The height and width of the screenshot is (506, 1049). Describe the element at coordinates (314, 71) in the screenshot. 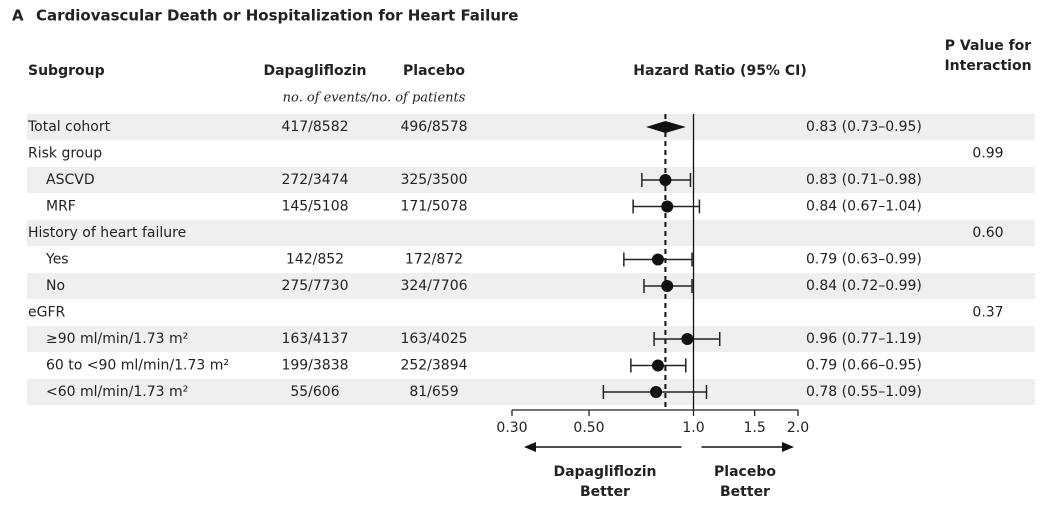

I see `column-header: Dapagliflozin` at that location.